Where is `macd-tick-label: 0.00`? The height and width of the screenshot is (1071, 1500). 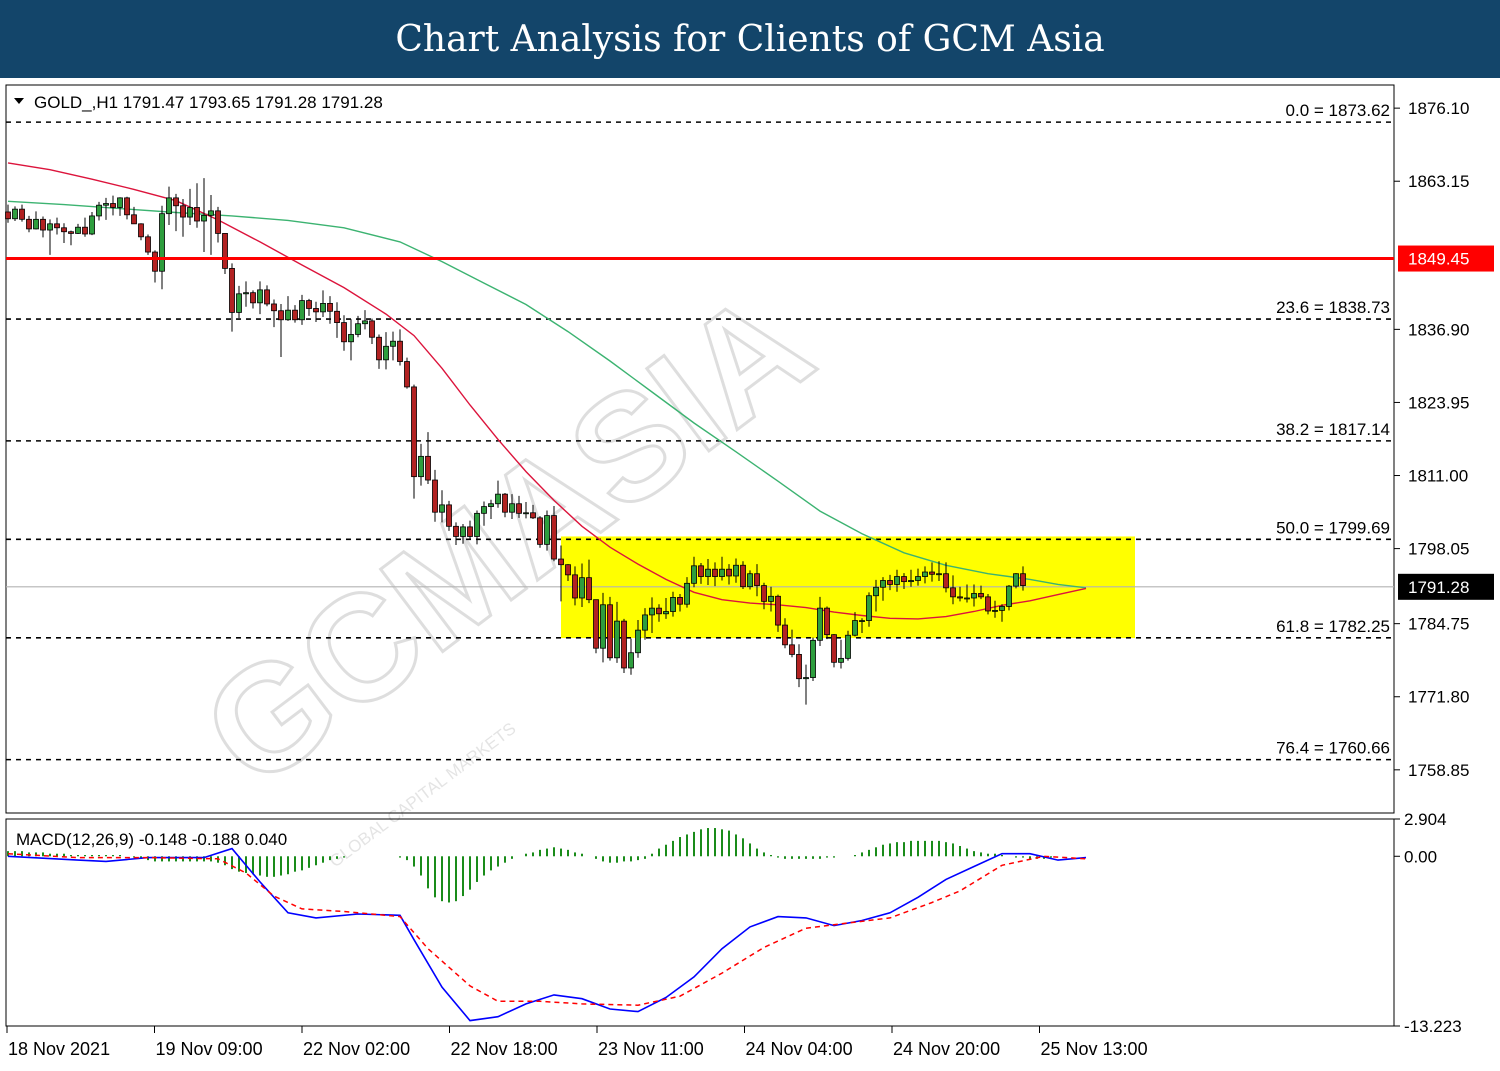 macd-tick-label: 0.00 is located at coordinates (1420, 856).